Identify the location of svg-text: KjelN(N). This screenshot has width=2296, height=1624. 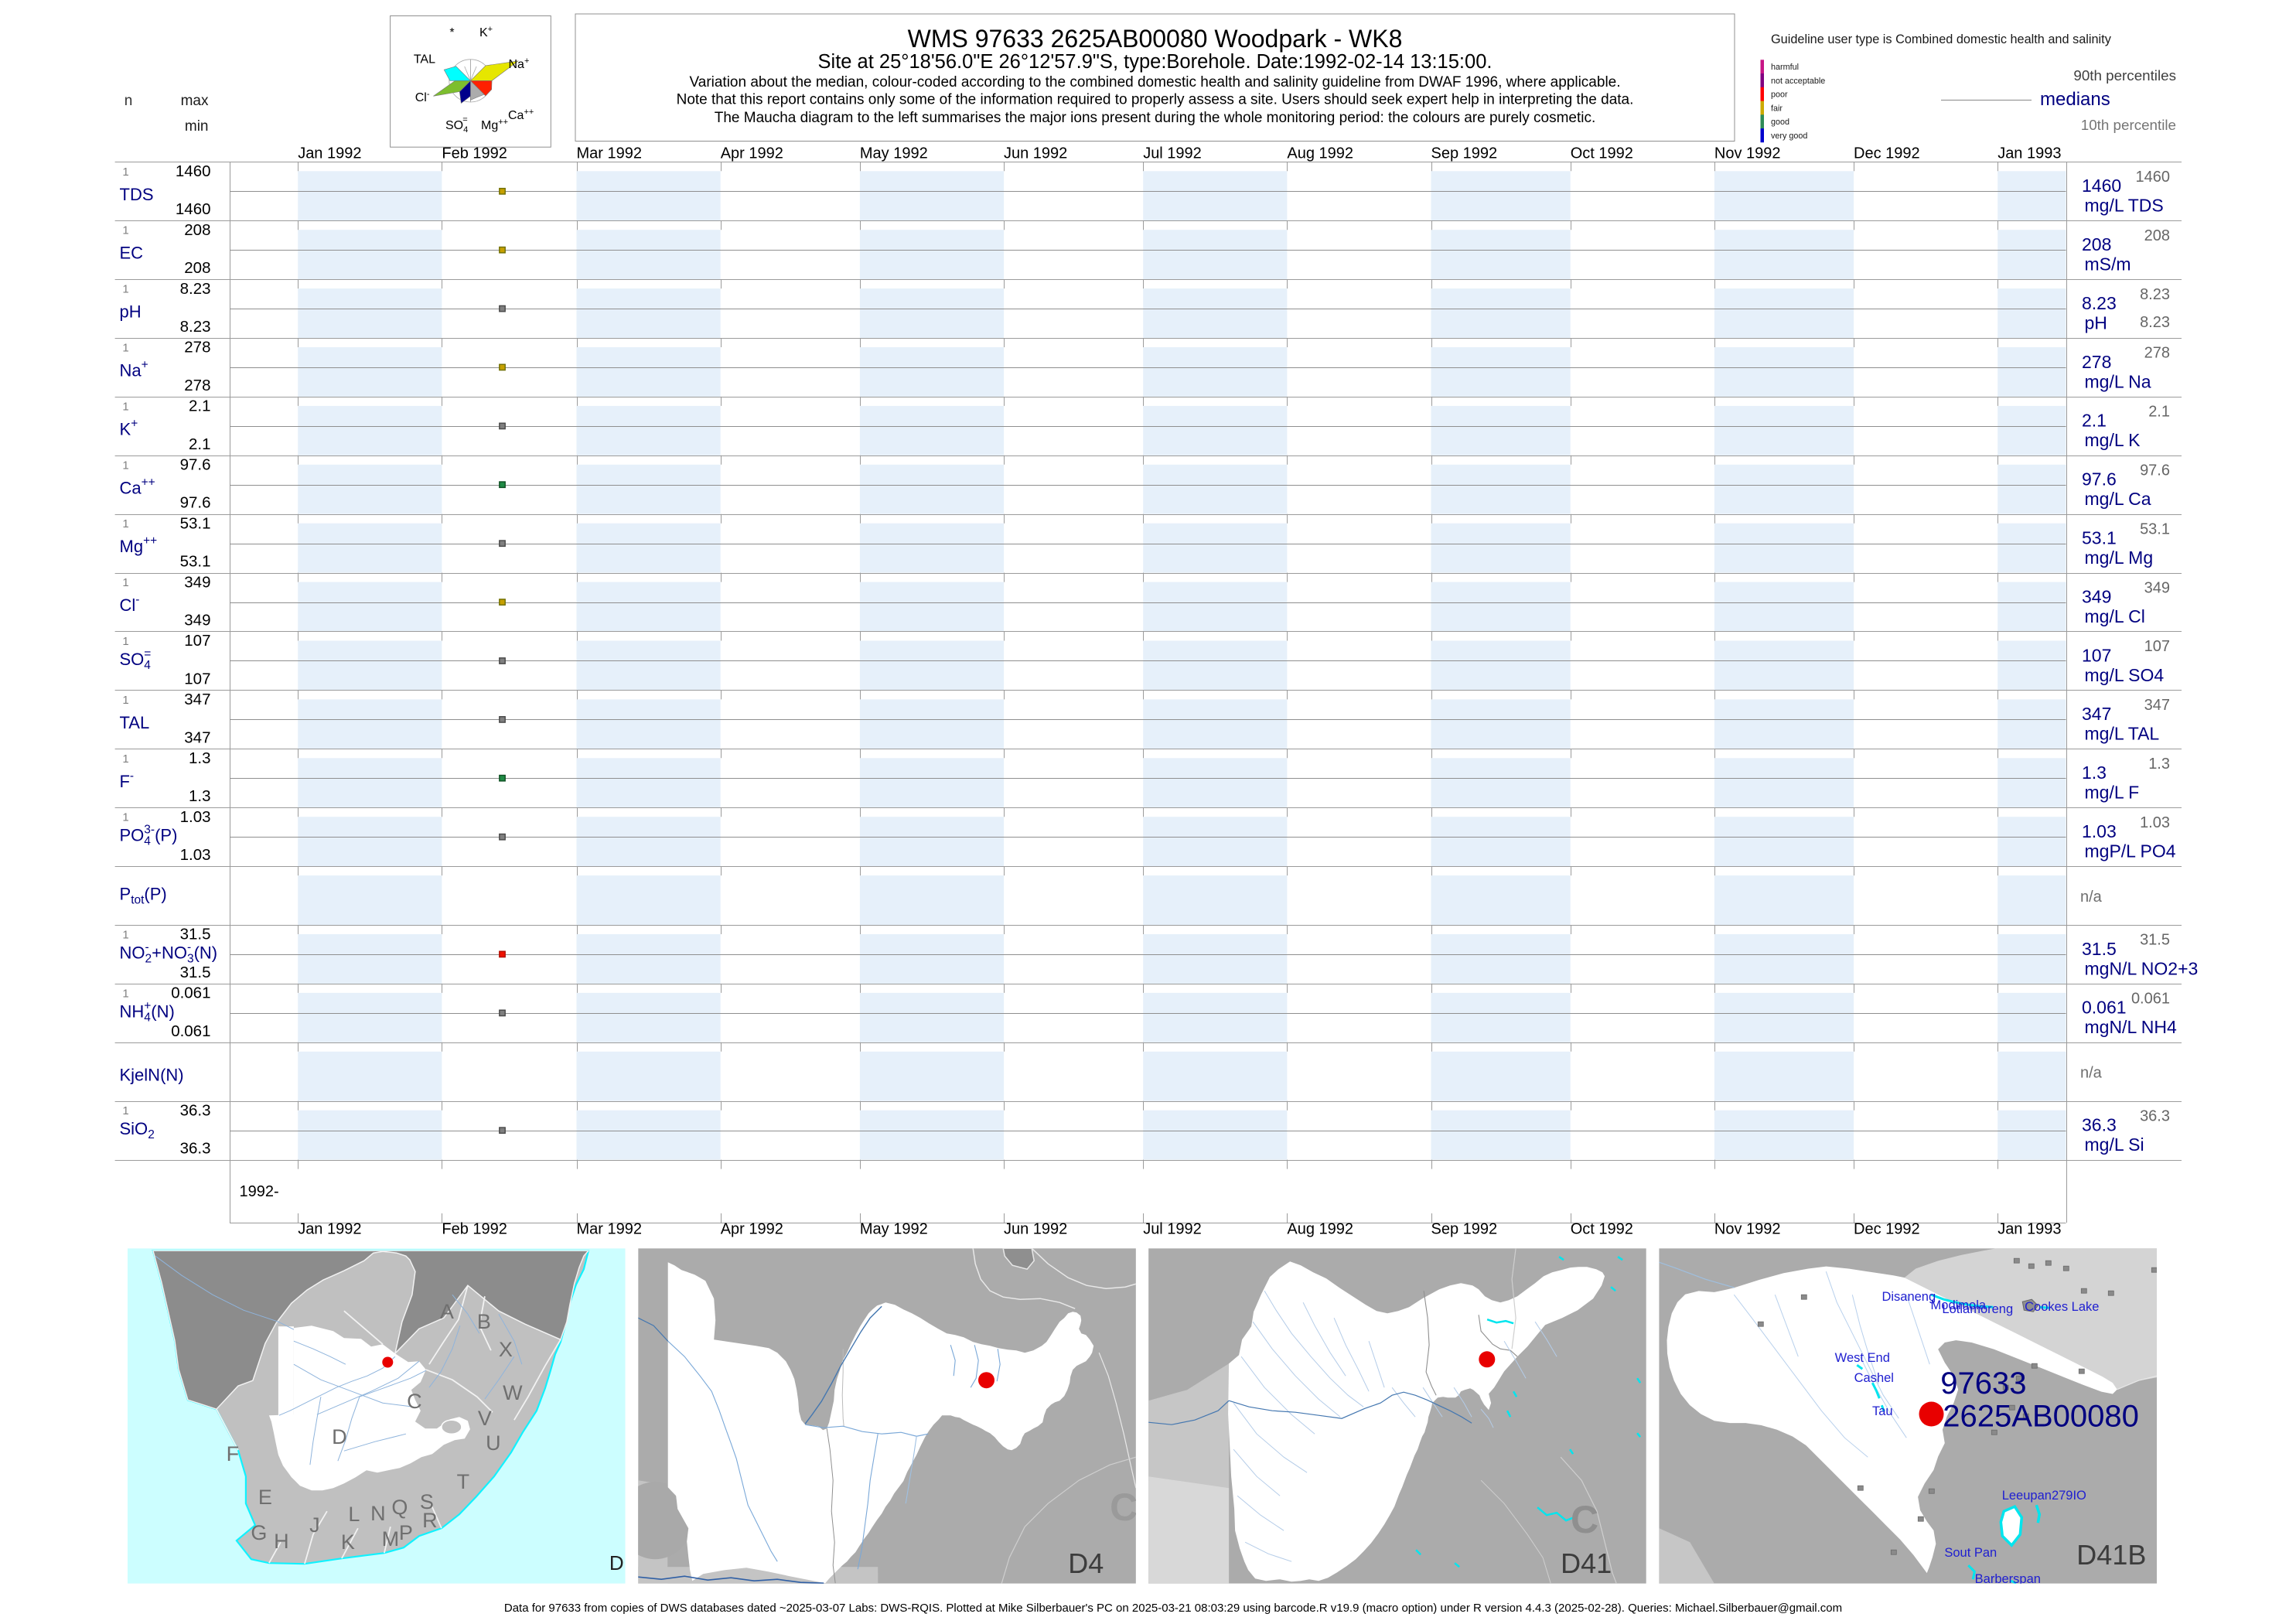
(152, 1074).